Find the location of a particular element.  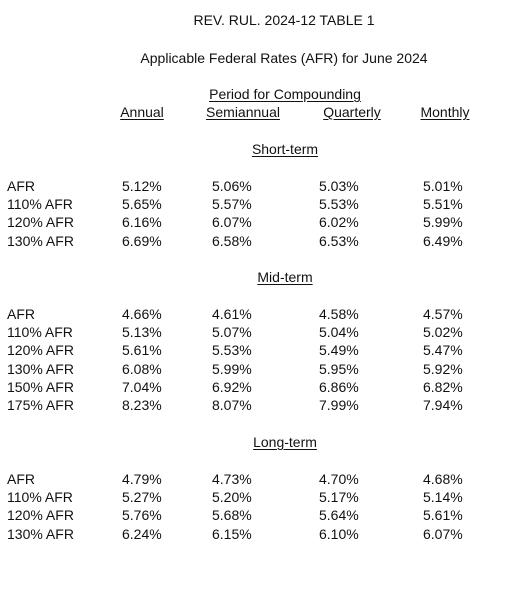

rate-cell: 8.23% is located at coordinates (142, 405).